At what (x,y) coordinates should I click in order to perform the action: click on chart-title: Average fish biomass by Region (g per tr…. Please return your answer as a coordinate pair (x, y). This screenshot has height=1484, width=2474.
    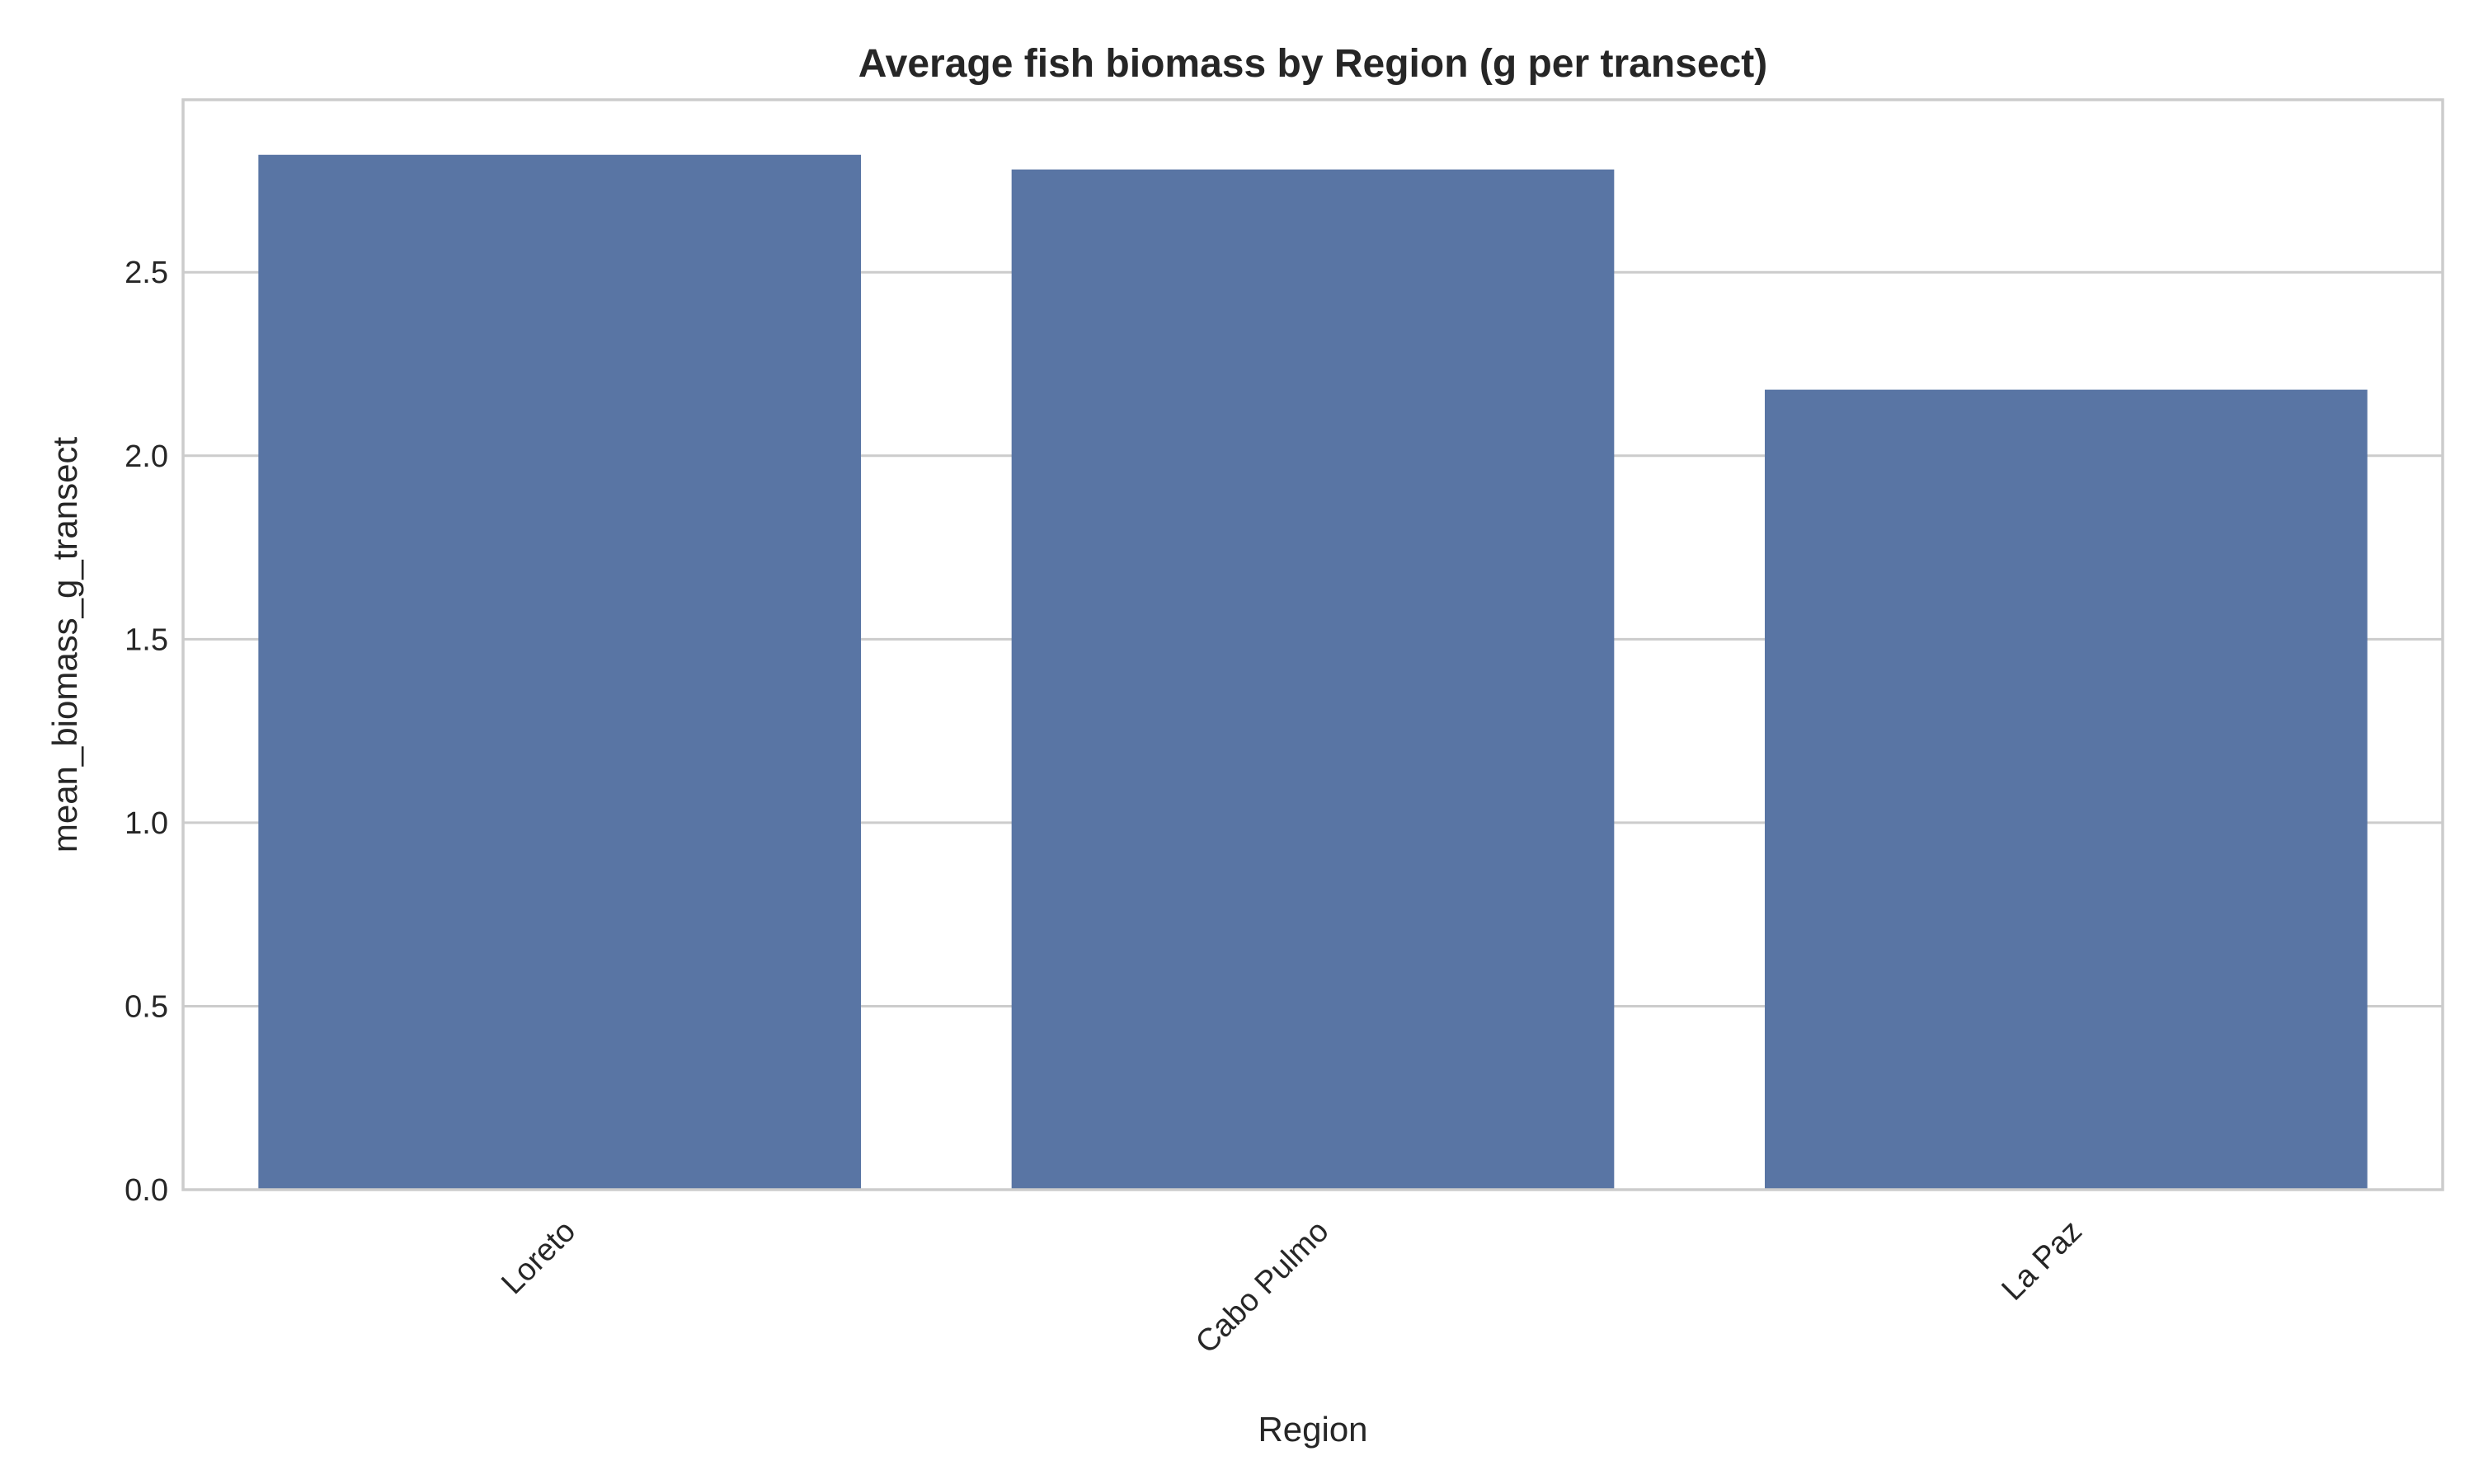
    Looking at the image, I should click on (1313, 64).